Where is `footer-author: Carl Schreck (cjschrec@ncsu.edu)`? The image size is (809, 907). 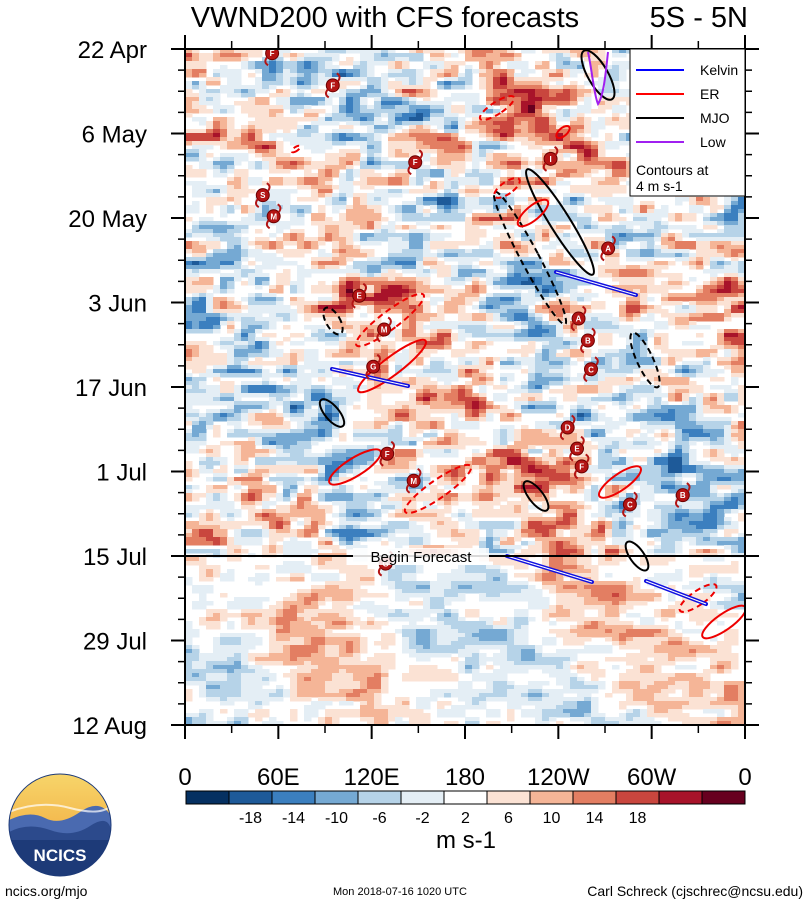
footer-author: Carl Schreck (cjschrec@ncsu.edu) is located at coordinates (695, 891).